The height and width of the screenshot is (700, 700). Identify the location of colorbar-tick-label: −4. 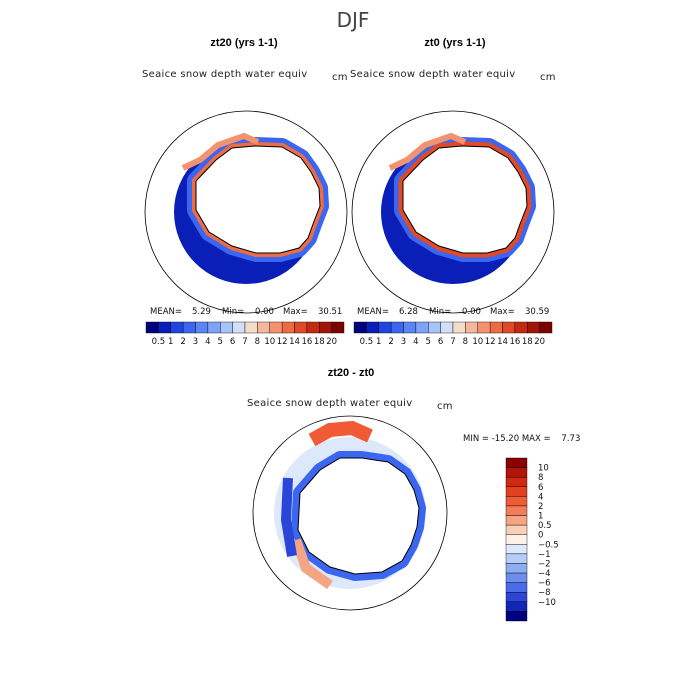
(544, 574).